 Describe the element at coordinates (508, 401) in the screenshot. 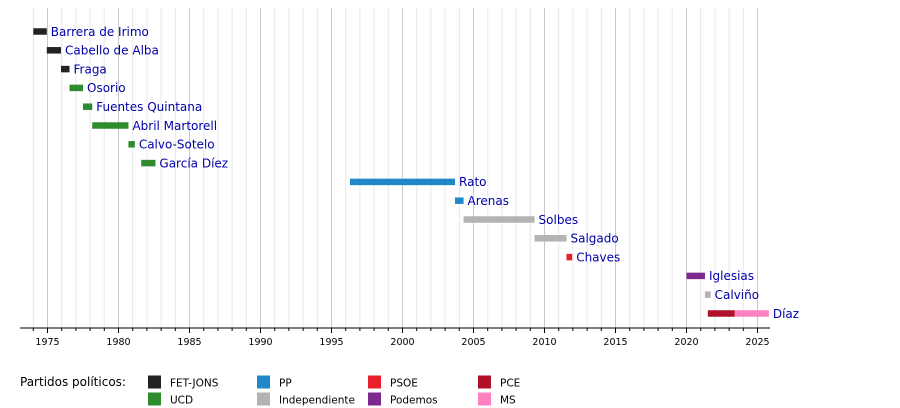

I see `legend-label-ms: MS` at that location.